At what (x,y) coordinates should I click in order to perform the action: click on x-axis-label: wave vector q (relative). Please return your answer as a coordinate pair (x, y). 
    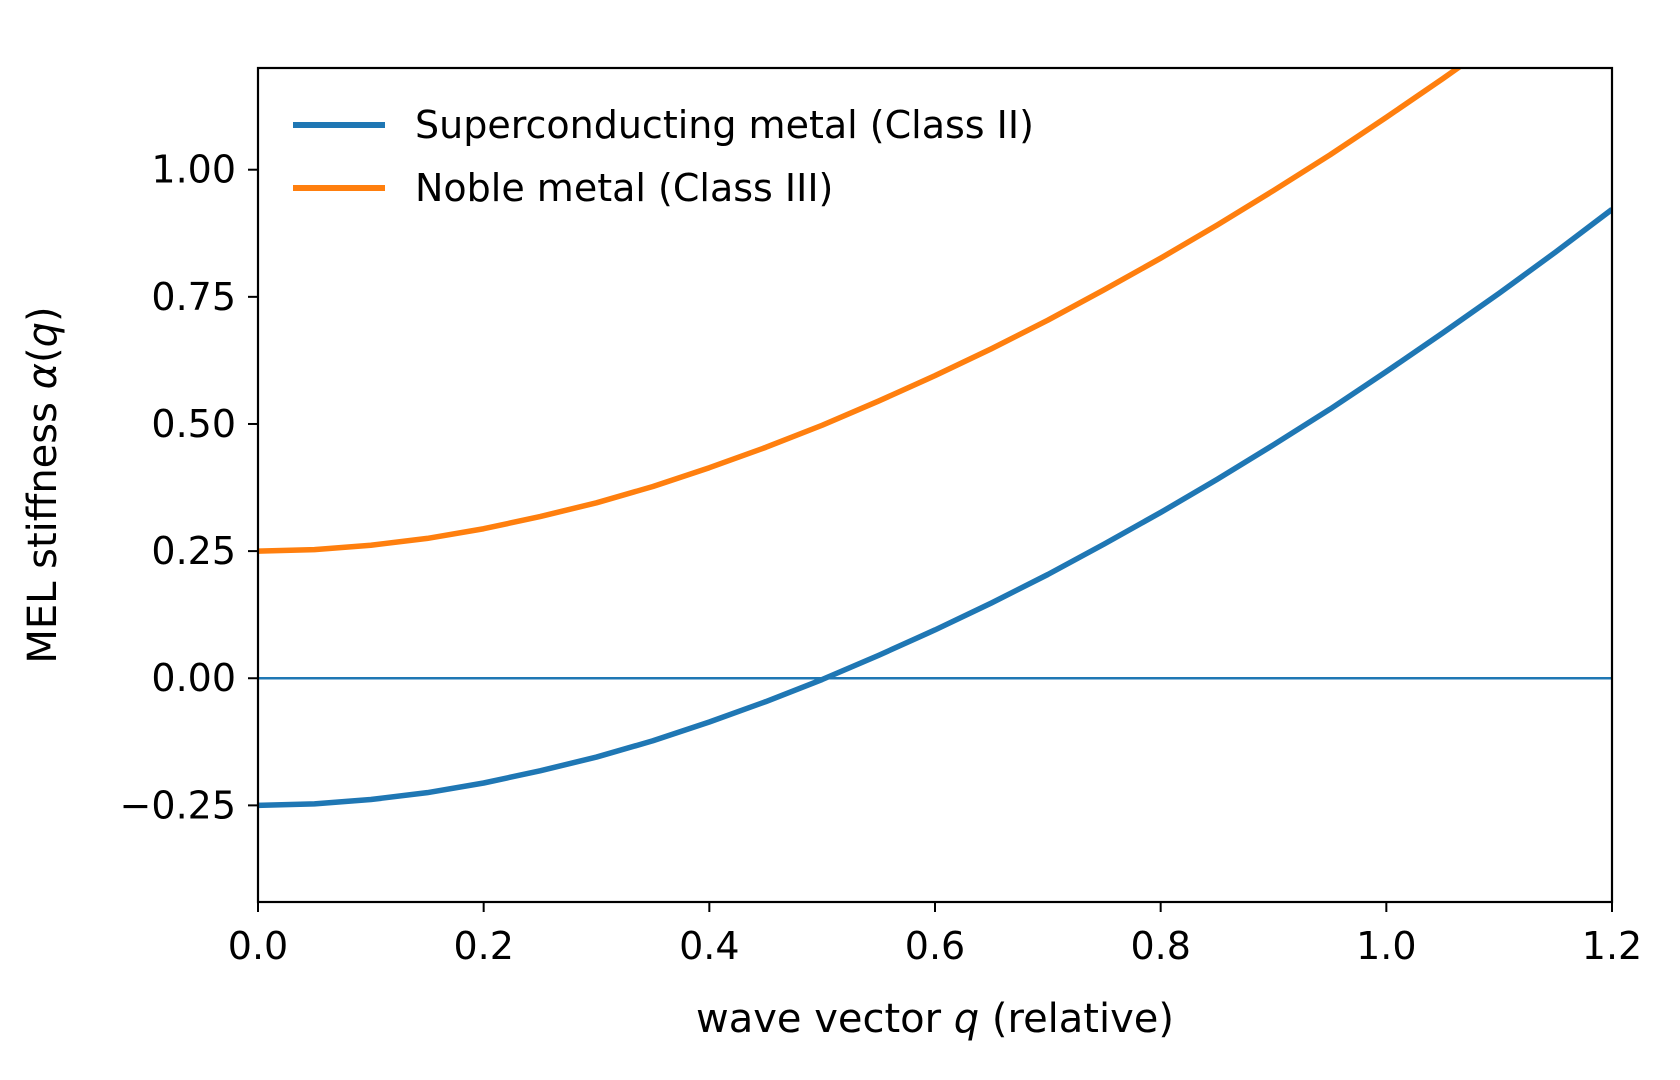
    Looking at the image, I should click on (935, 1019).